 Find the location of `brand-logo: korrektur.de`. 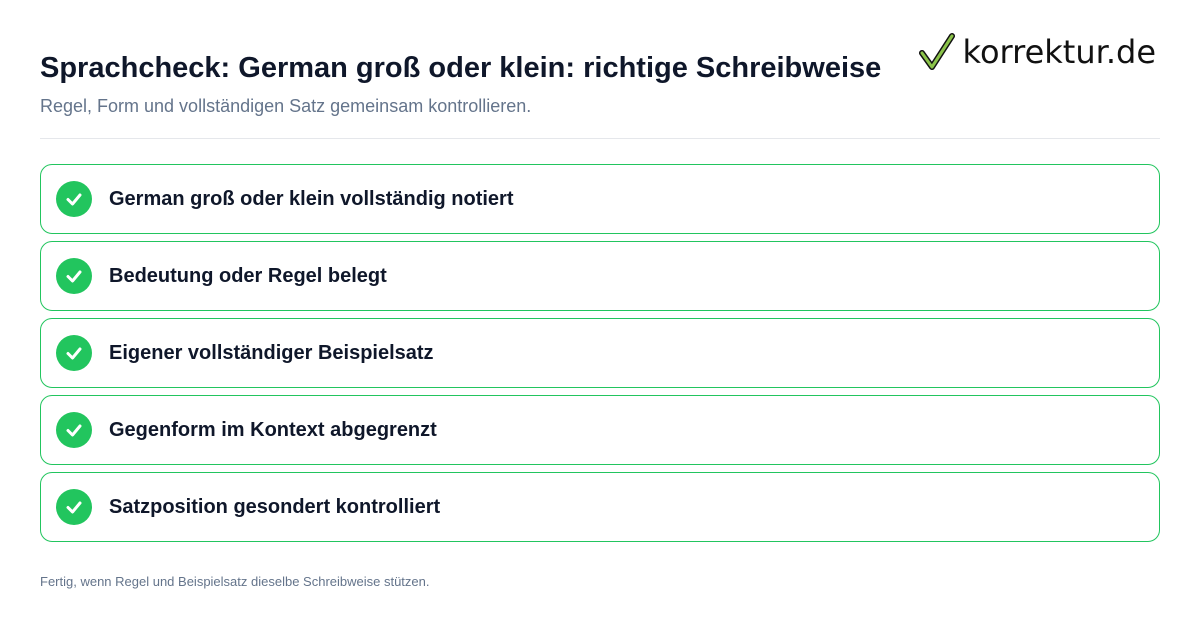

brand-logo: korrektur.de is located at coordinates (1037, 52).